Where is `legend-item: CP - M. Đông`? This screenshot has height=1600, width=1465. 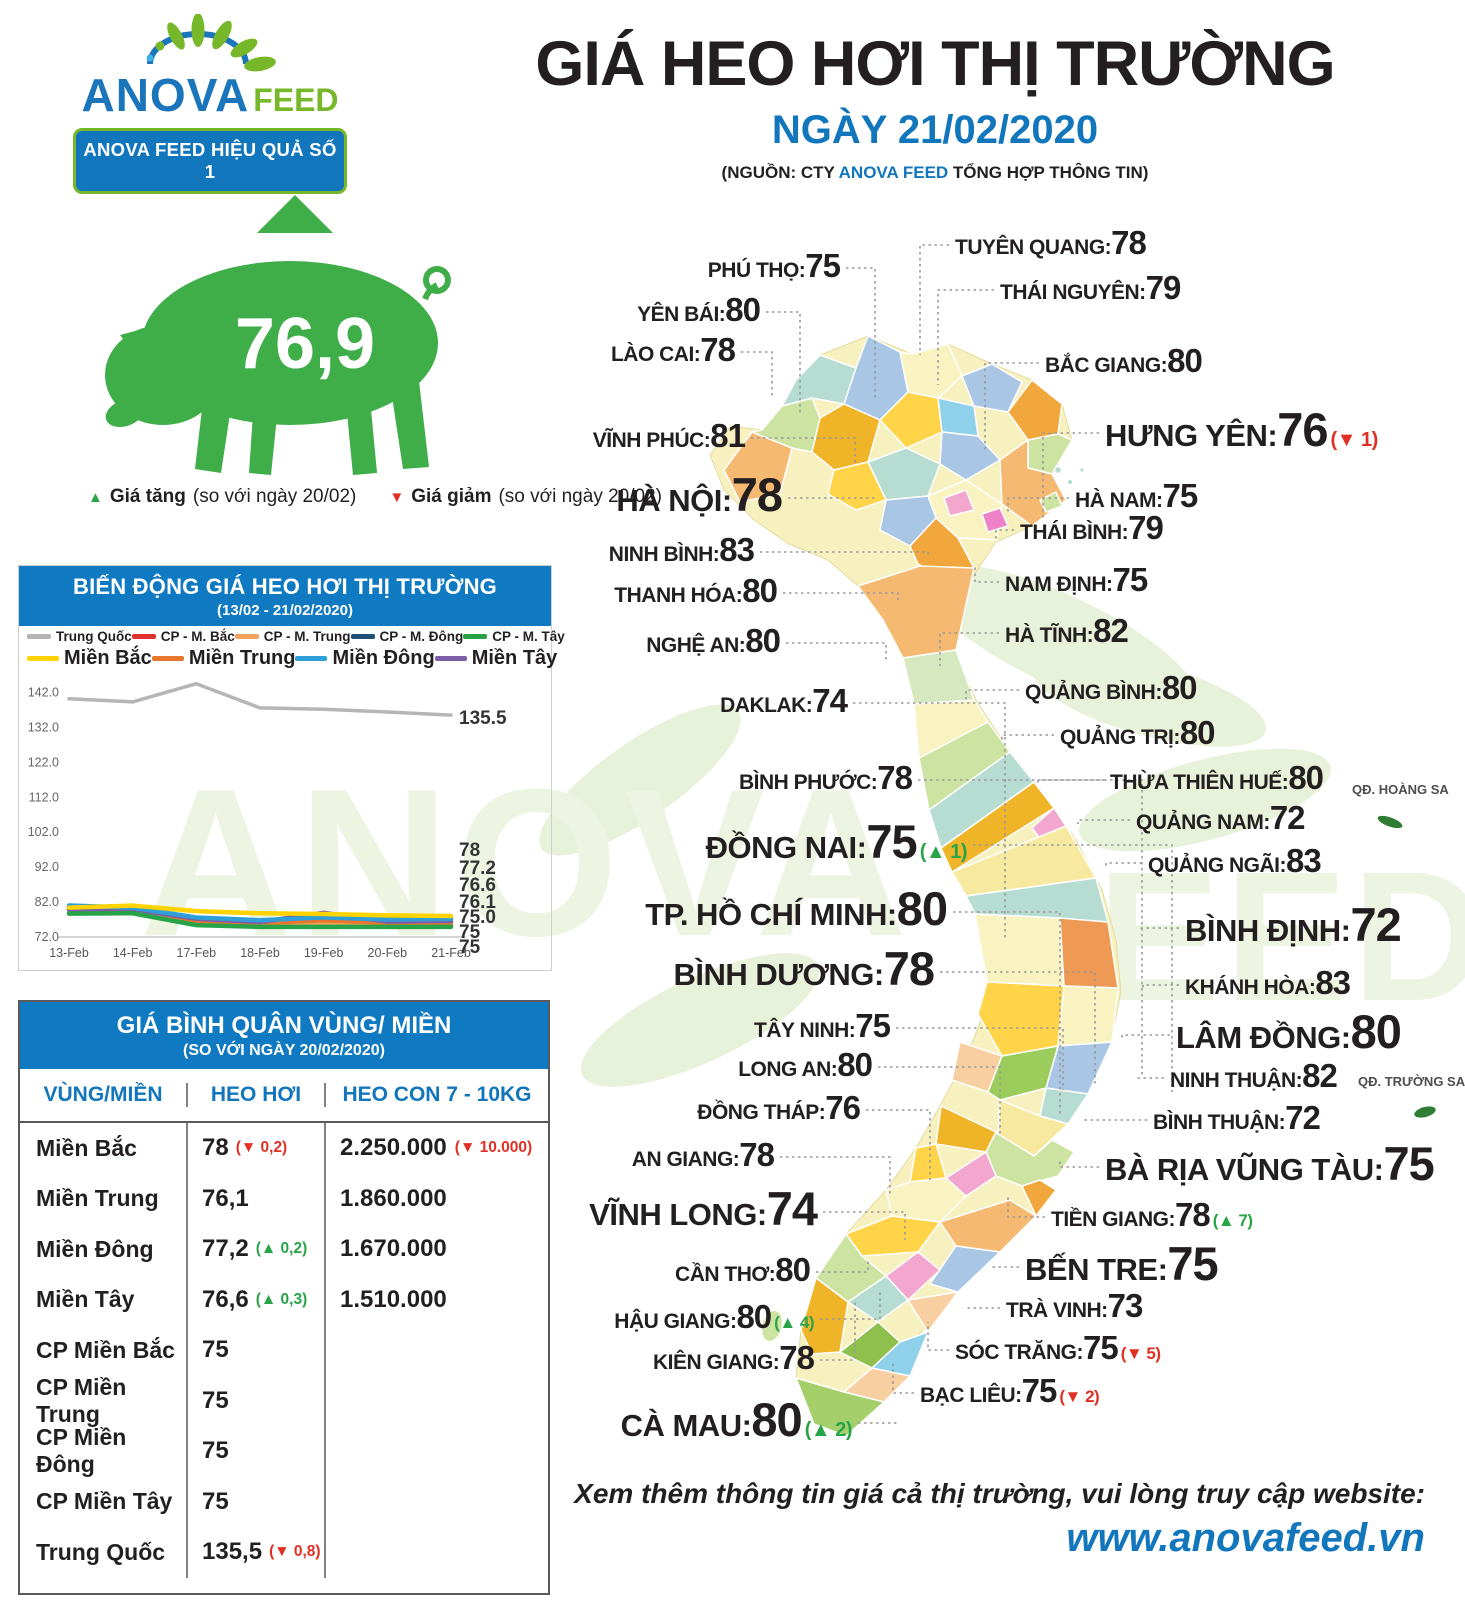 legend-item: CP - M. Đông is located at coordinates (407, 636).